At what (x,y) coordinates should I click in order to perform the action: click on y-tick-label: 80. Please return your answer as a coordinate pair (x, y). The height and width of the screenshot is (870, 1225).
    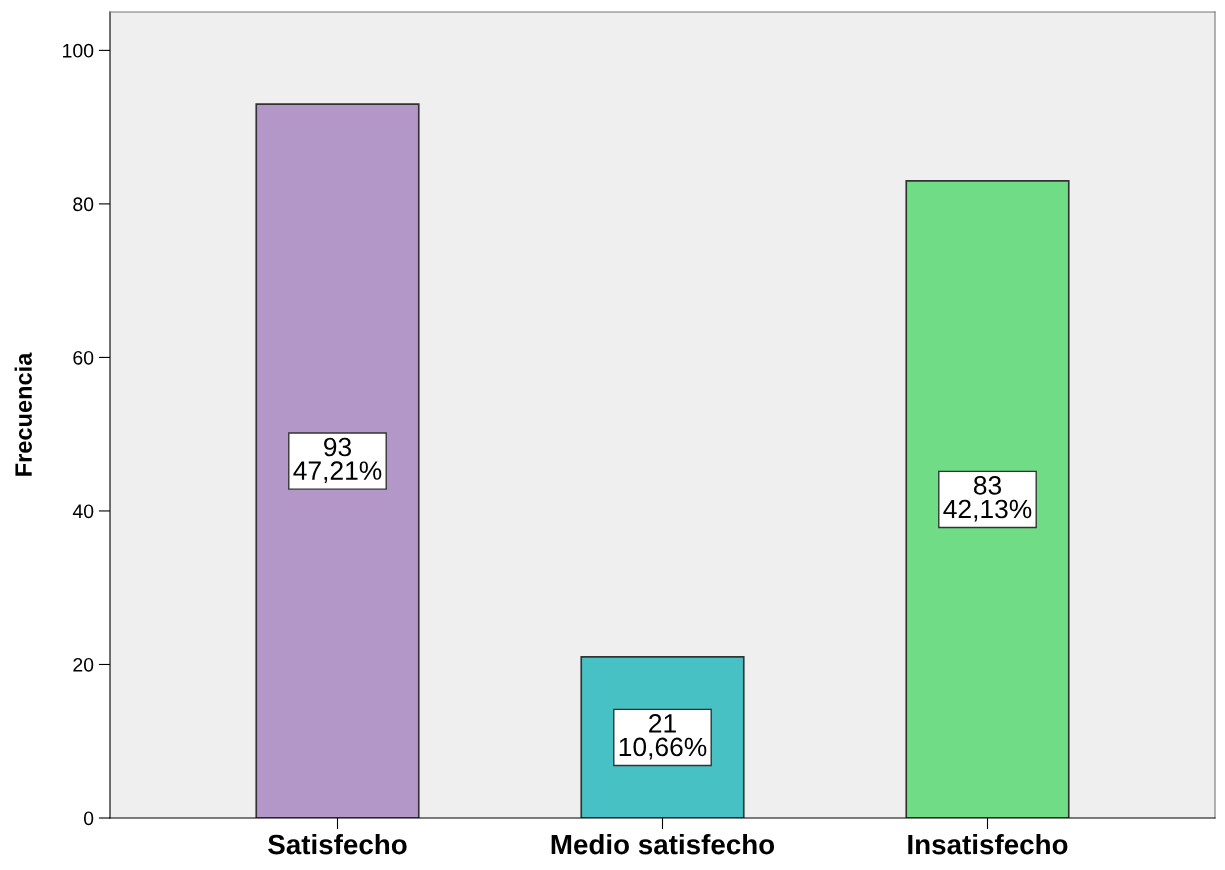
    Looking at the image, I should click on (83, 204).